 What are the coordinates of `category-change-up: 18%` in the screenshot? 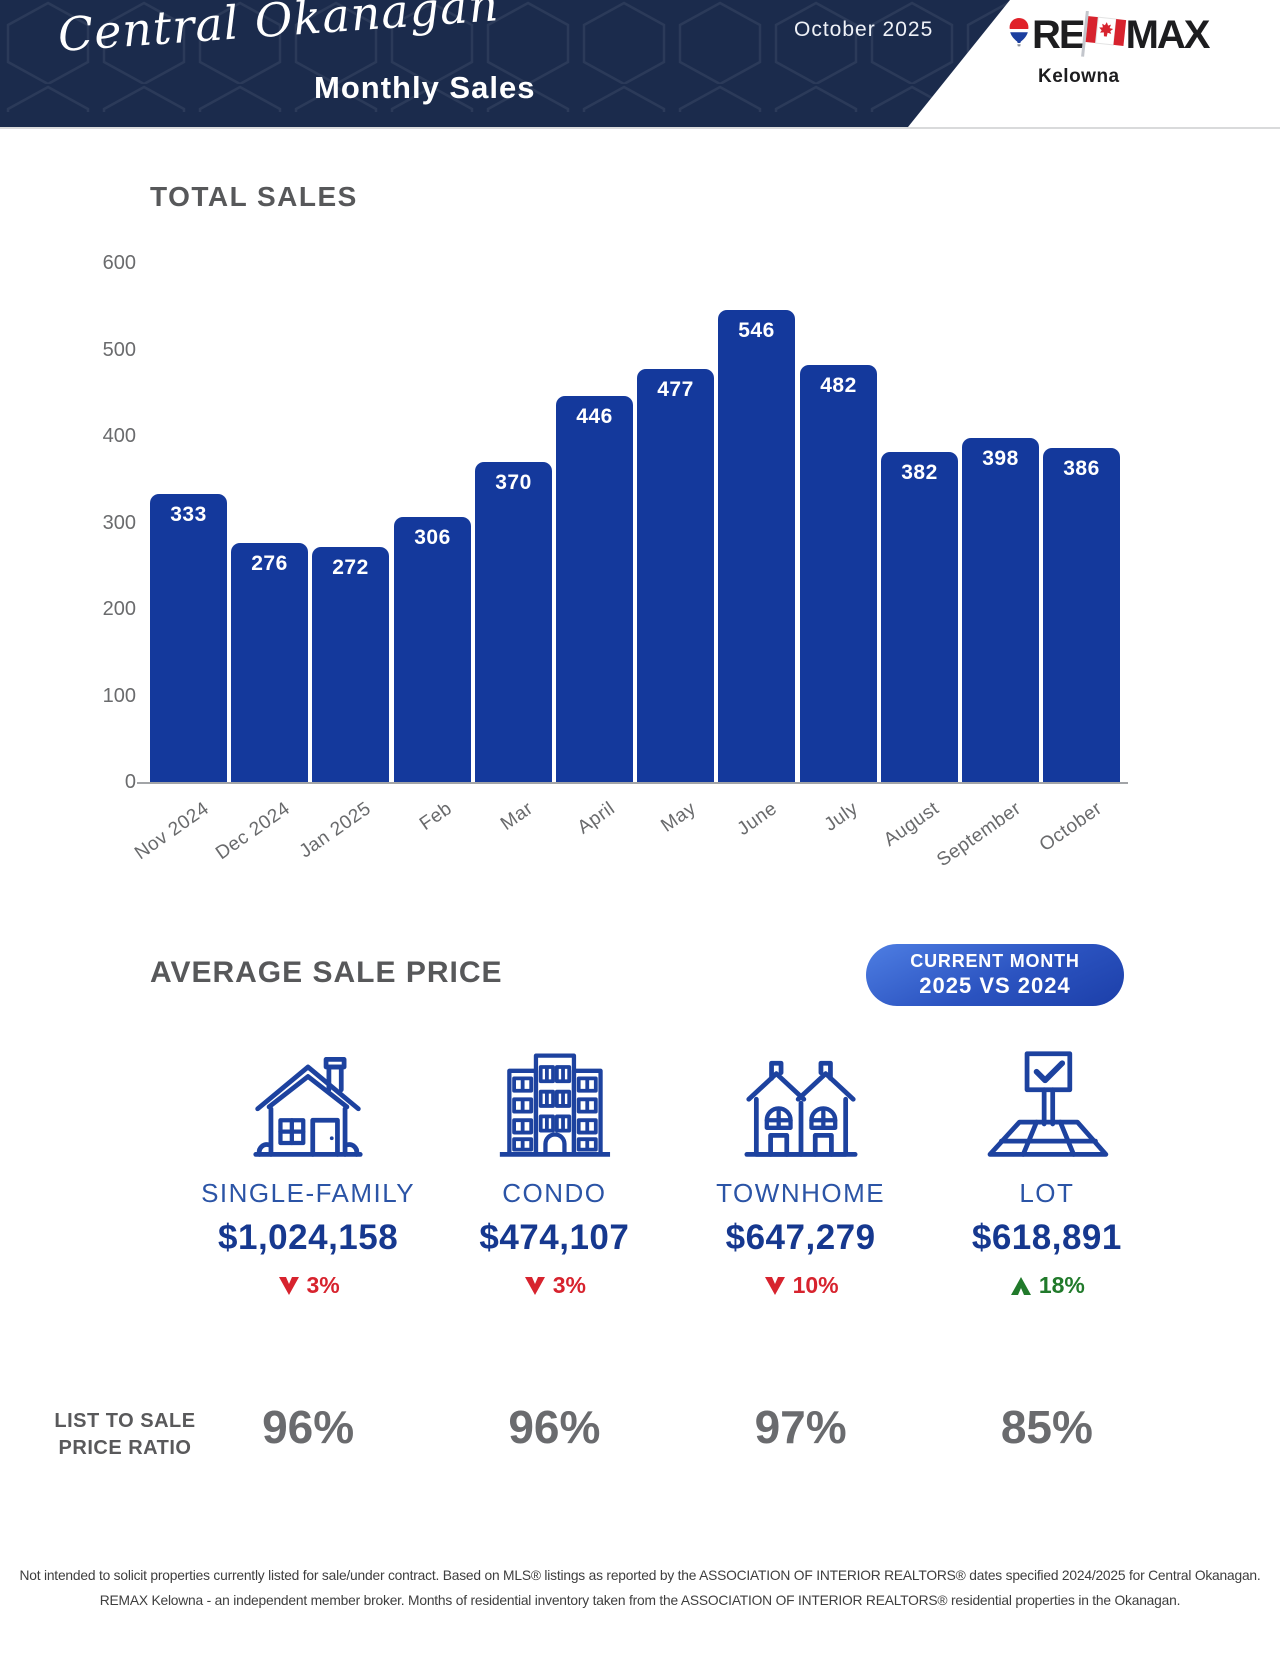 It's located at (1047, 1285).